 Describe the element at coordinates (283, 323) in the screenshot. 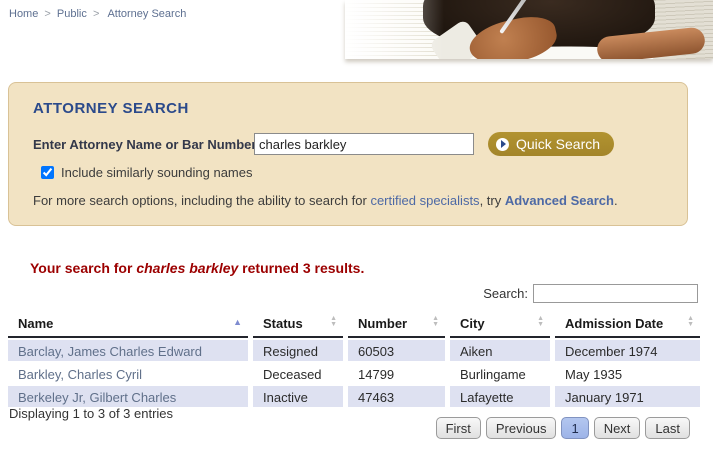

I see `column-header-status-label: Status` at that location.